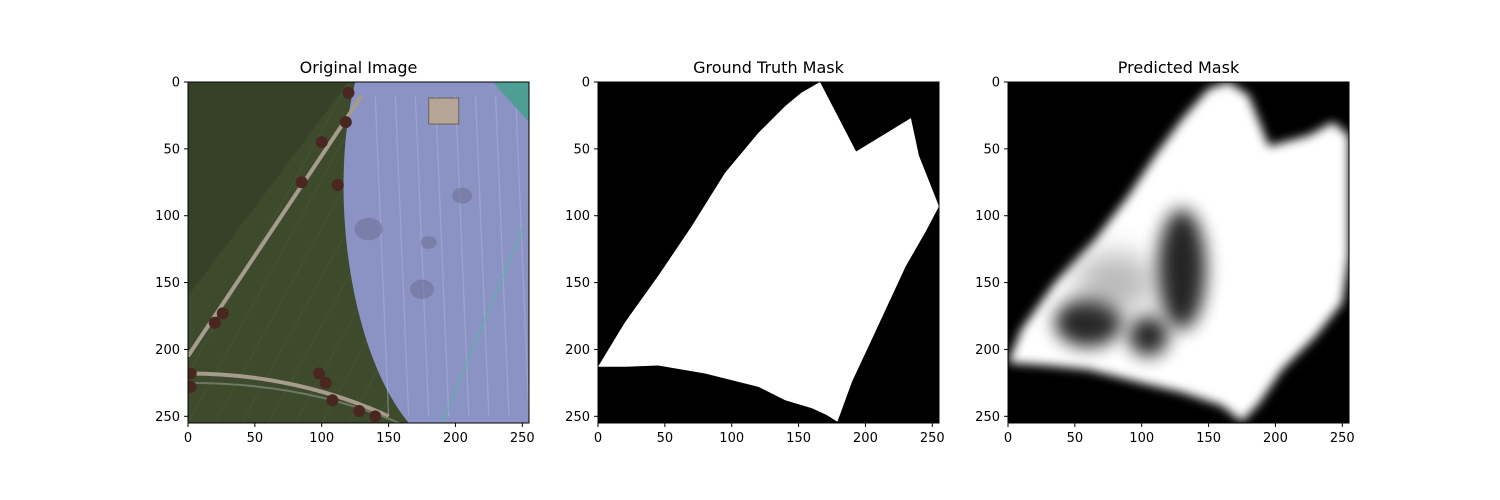  Describe the element at coordinates (1179, 67) in the screenshot. I see `panel-title: Predicted Mask` at that location.